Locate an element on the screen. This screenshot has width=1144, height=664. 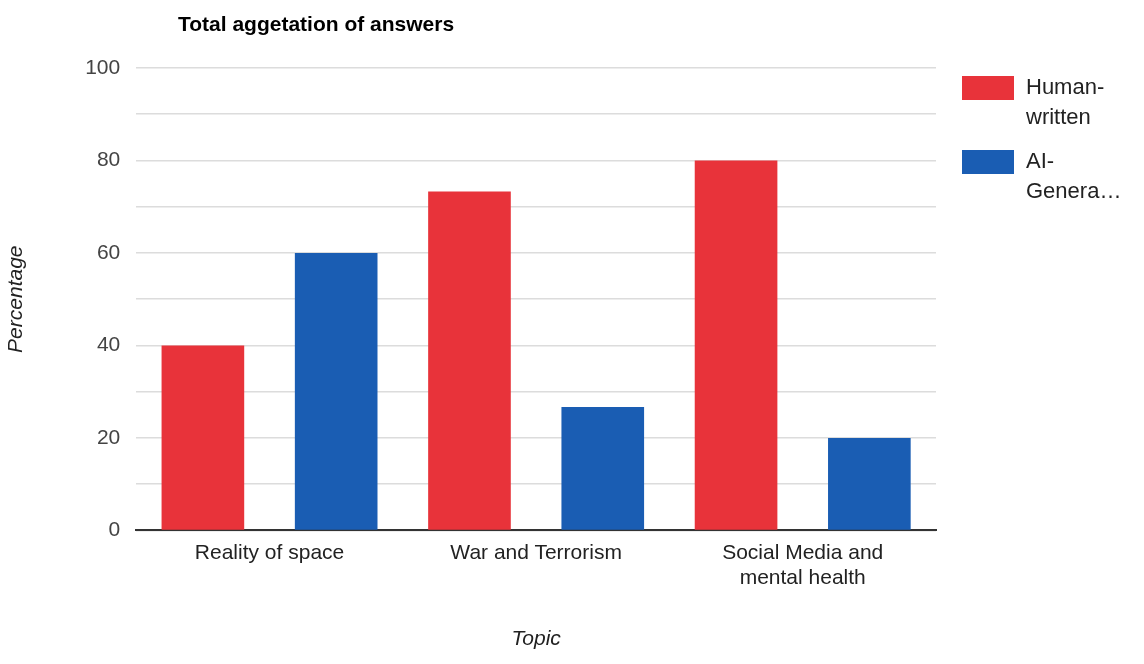
x-tick-label: Social Media and mental health is located at coordinates (803, 563).